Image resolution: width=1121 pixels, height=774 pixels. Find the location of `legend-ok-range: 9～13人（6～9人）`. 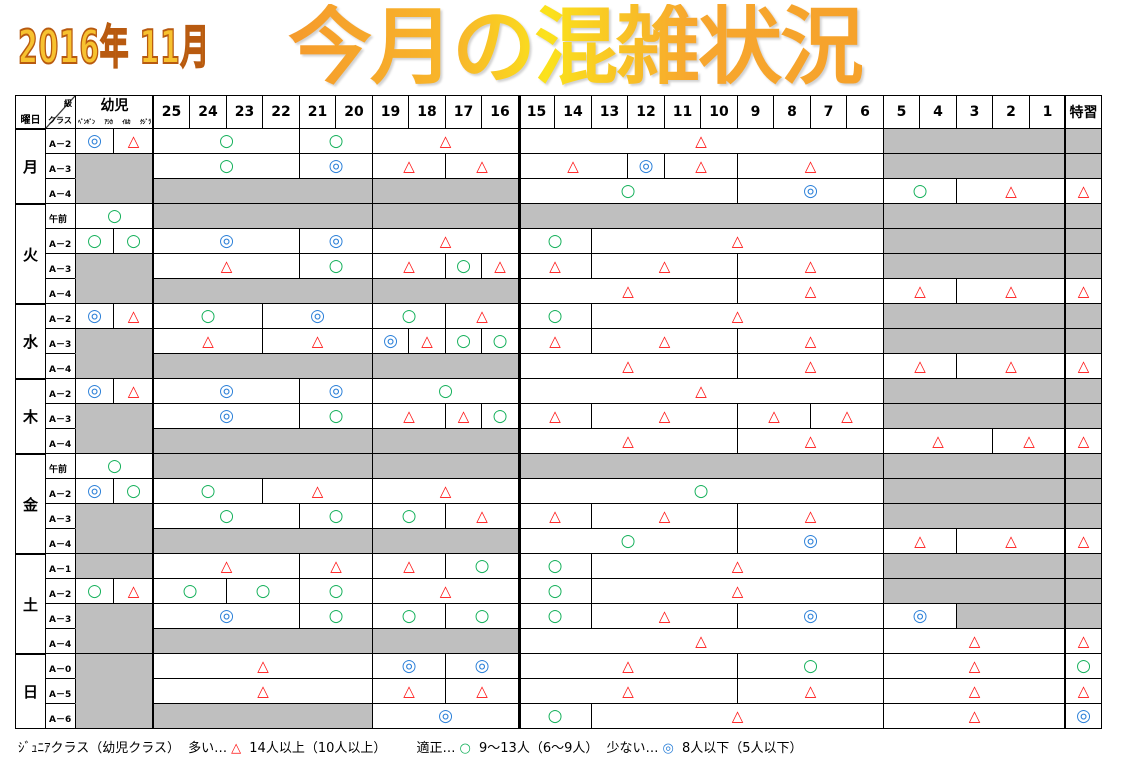

legend-ok-range: 9～13人（6～9人） is located at coordinates (539, 748).